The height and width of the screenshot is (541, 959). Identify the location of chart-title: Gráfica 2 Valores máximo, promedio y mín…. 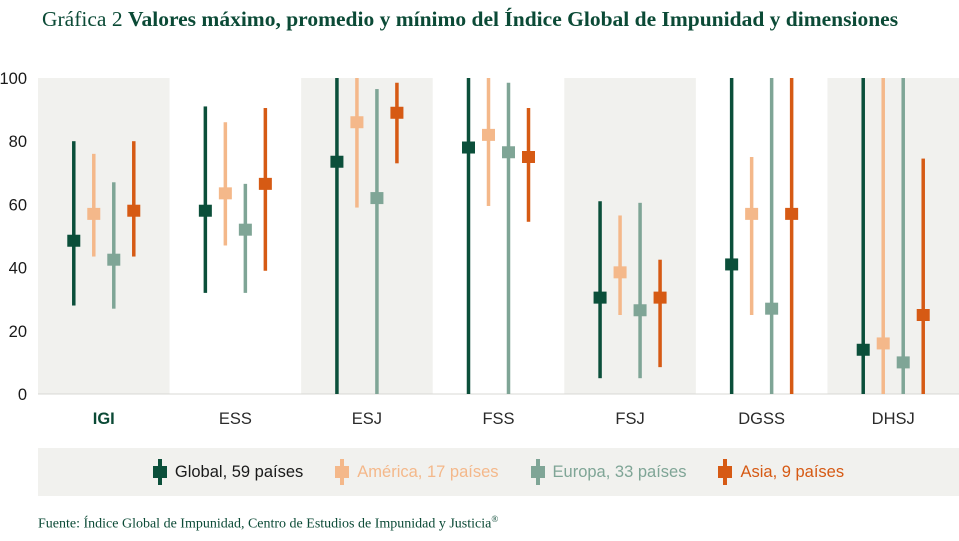
(482, 19).